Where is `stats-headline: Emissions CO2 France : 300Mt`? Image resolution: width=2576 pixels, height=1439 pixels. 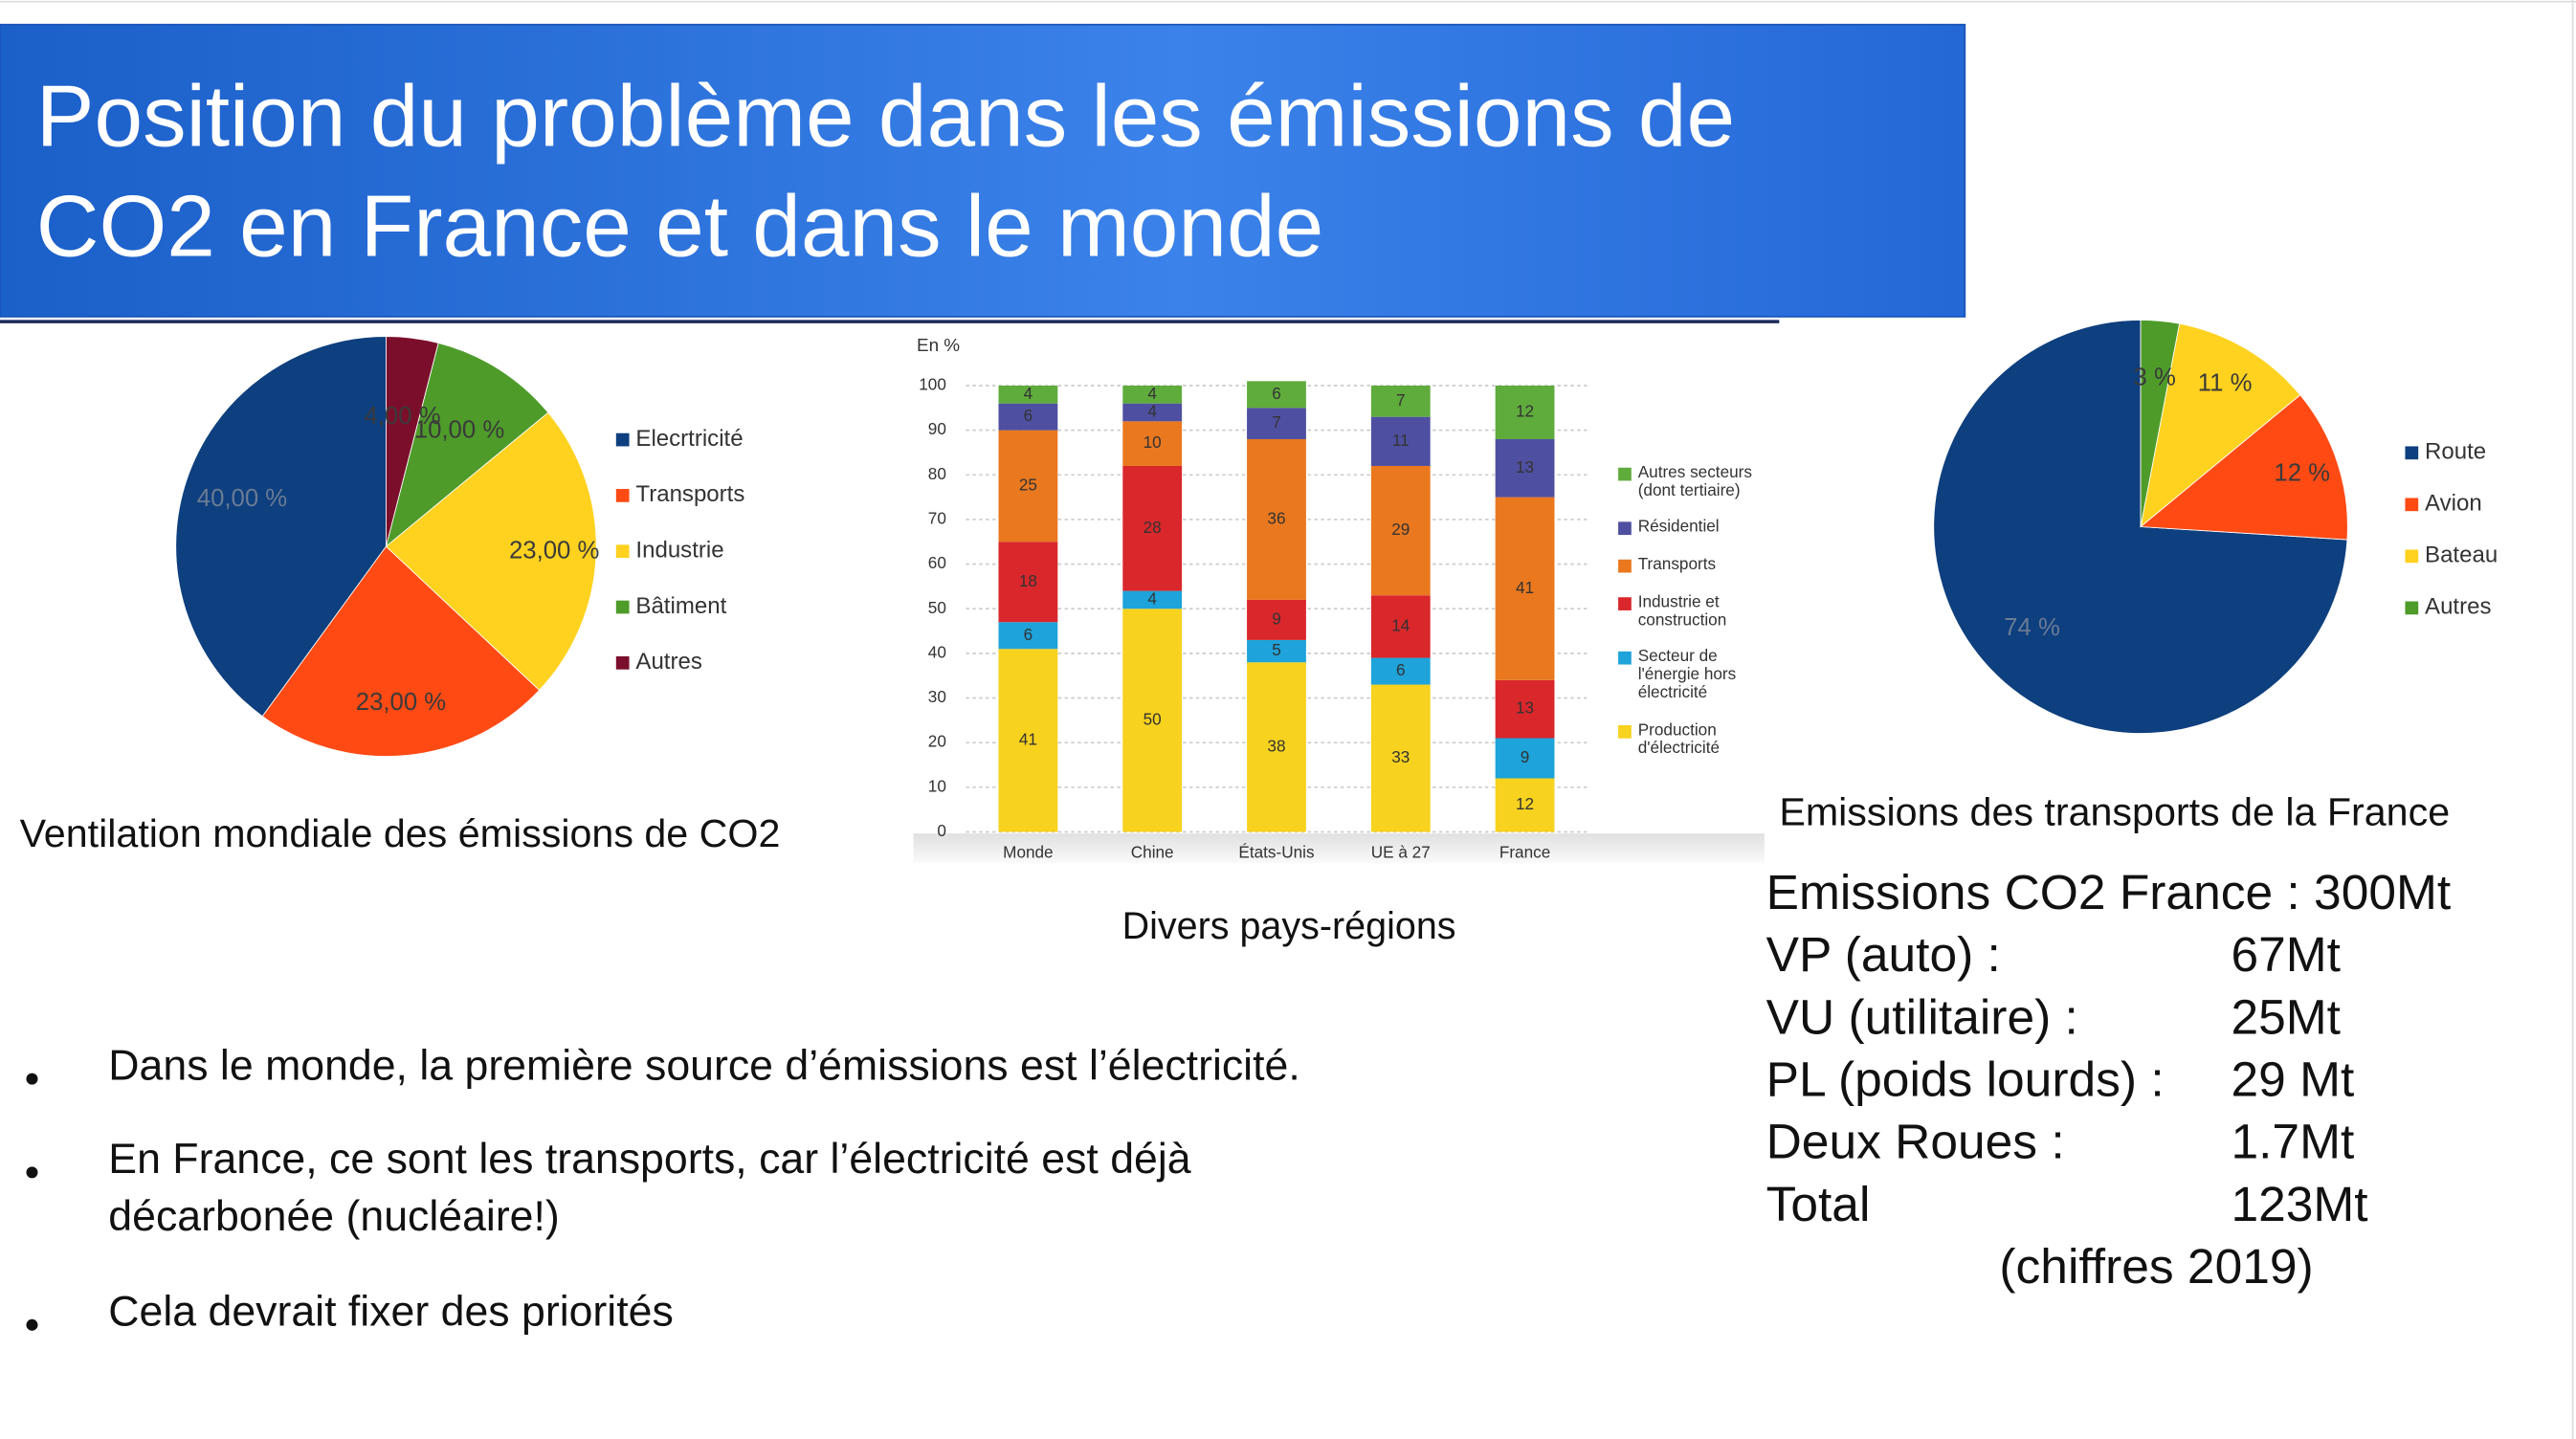
stats-headline: Emissions CO2 France : 300Mt is located at coordinates (2108, 893).